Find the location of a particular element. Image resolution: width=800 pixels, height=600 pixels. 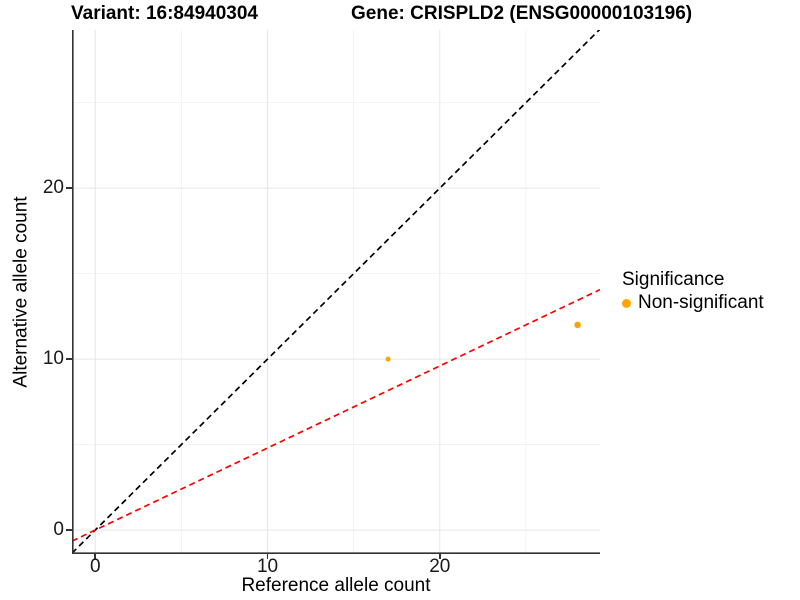

y-tick-label: 20 is located at coordinates (53, 188).